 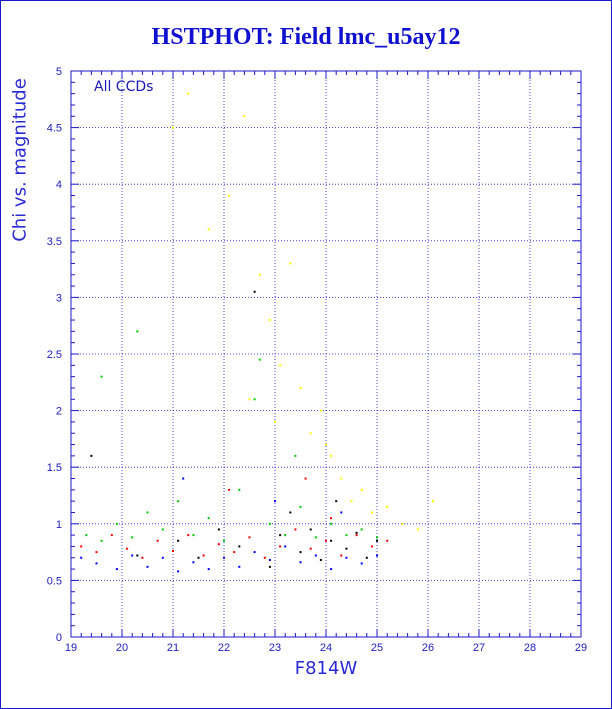 I want to click on x-tick-label: 29, so click(x=581, y=648).